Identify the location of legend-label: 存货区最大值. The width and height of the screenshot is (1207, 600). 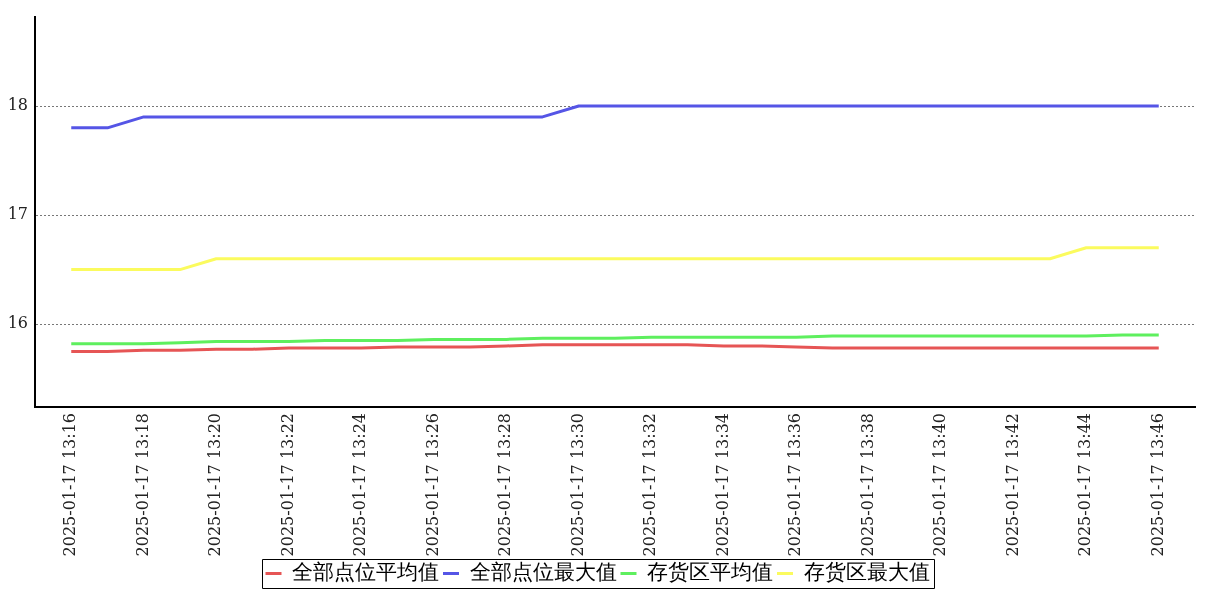
(866, 571).